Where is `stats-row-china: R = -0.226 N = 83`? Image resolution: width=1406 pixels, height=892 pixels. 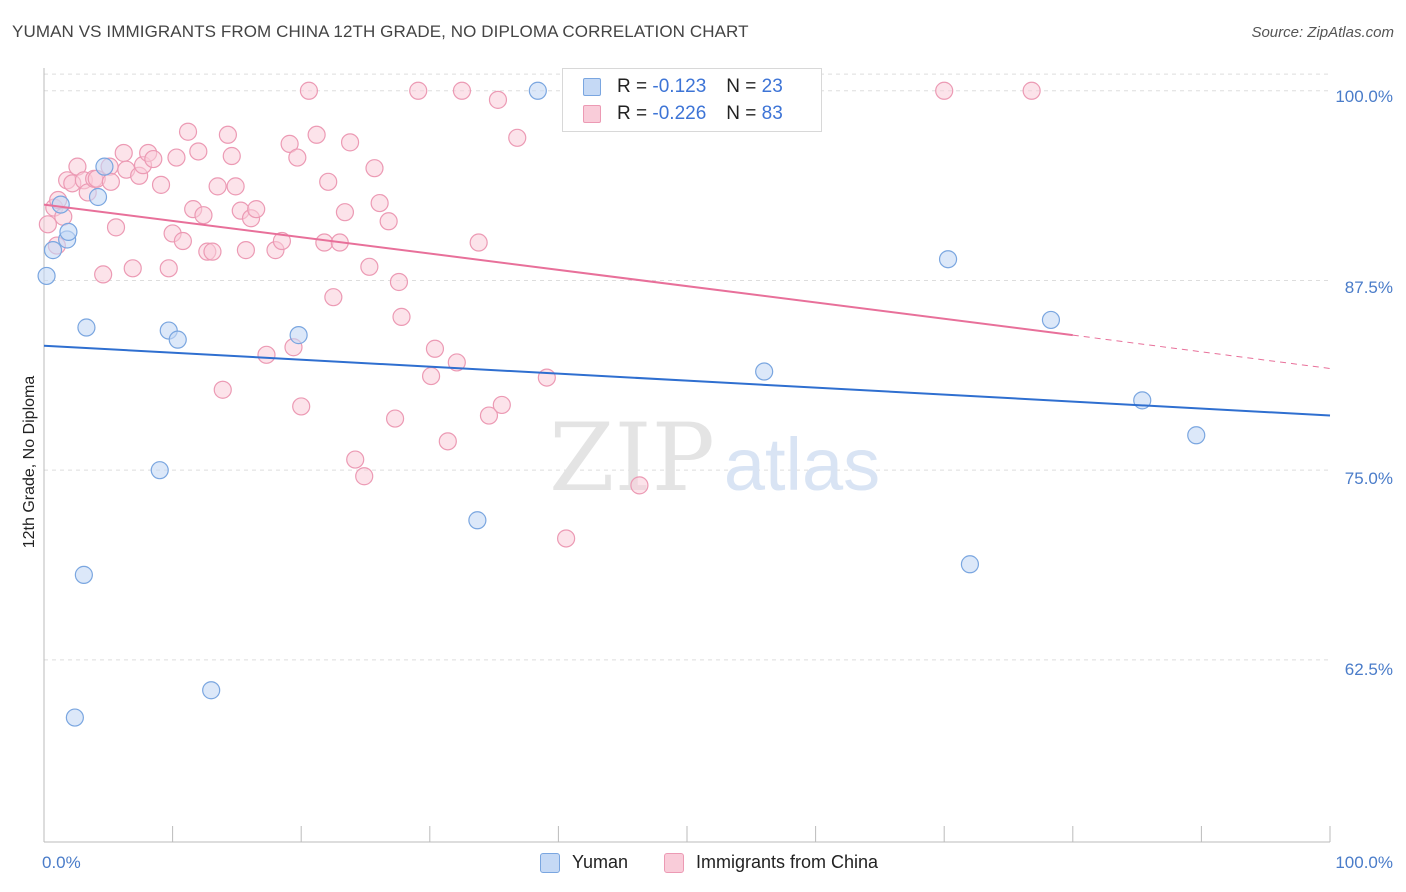 stats-row-china: R = -0.226 N = 83 is located at coordinates (683, 114).